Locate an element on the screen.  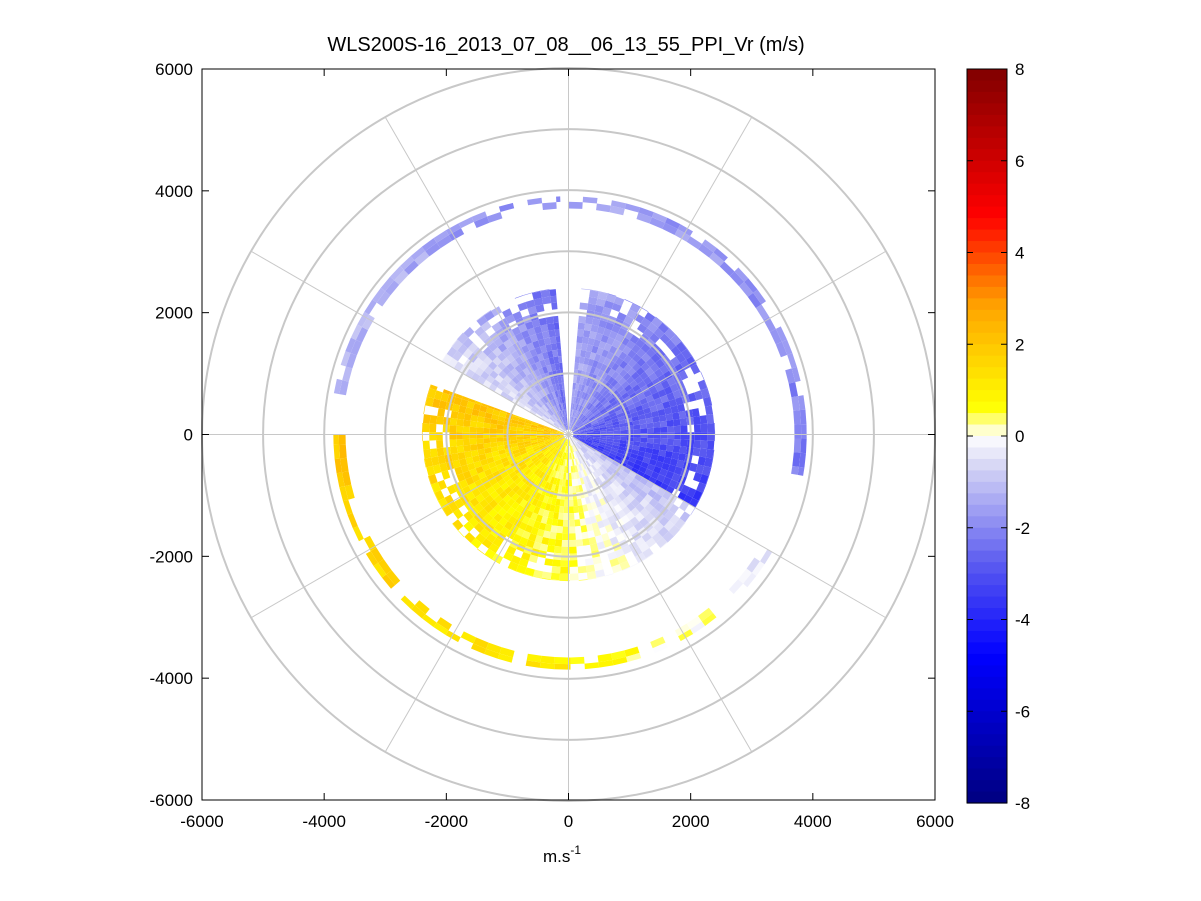
x-axis-label-exponent: -1 is located at coordinates (575, 850).